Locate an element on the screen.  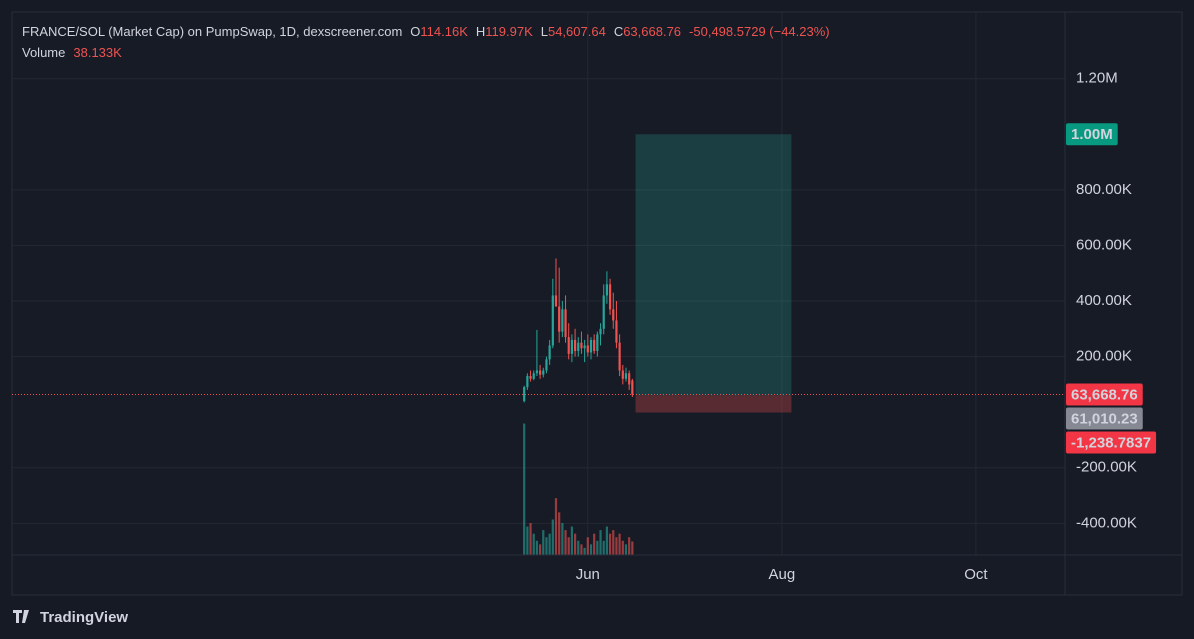
y-tick-label: -200.00K is located at coordinates (1106, 467).